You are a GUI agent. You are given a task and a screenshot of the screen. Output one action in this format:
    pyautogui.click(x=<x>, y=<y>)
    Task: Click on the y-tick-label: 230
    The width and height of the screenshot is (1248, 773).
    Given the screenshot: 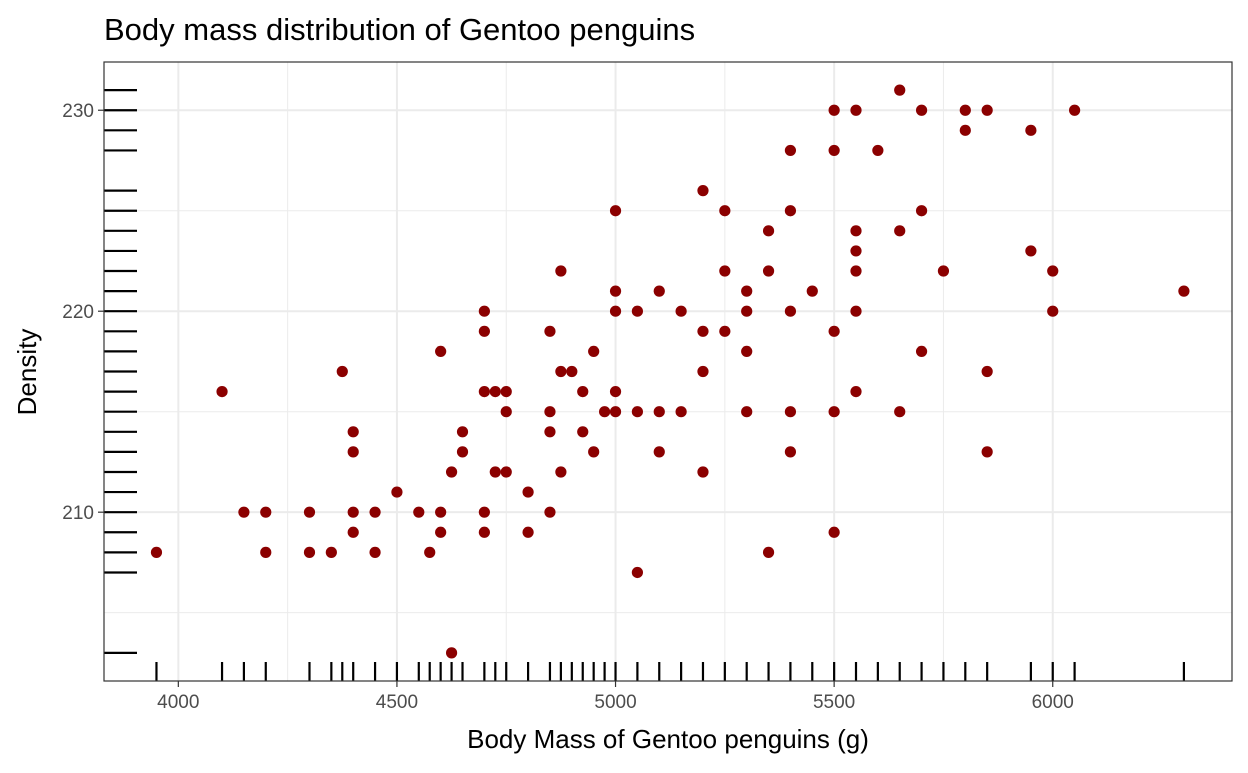 What is the action you would take?
    pyautogui.click(x=78, y=111)
    